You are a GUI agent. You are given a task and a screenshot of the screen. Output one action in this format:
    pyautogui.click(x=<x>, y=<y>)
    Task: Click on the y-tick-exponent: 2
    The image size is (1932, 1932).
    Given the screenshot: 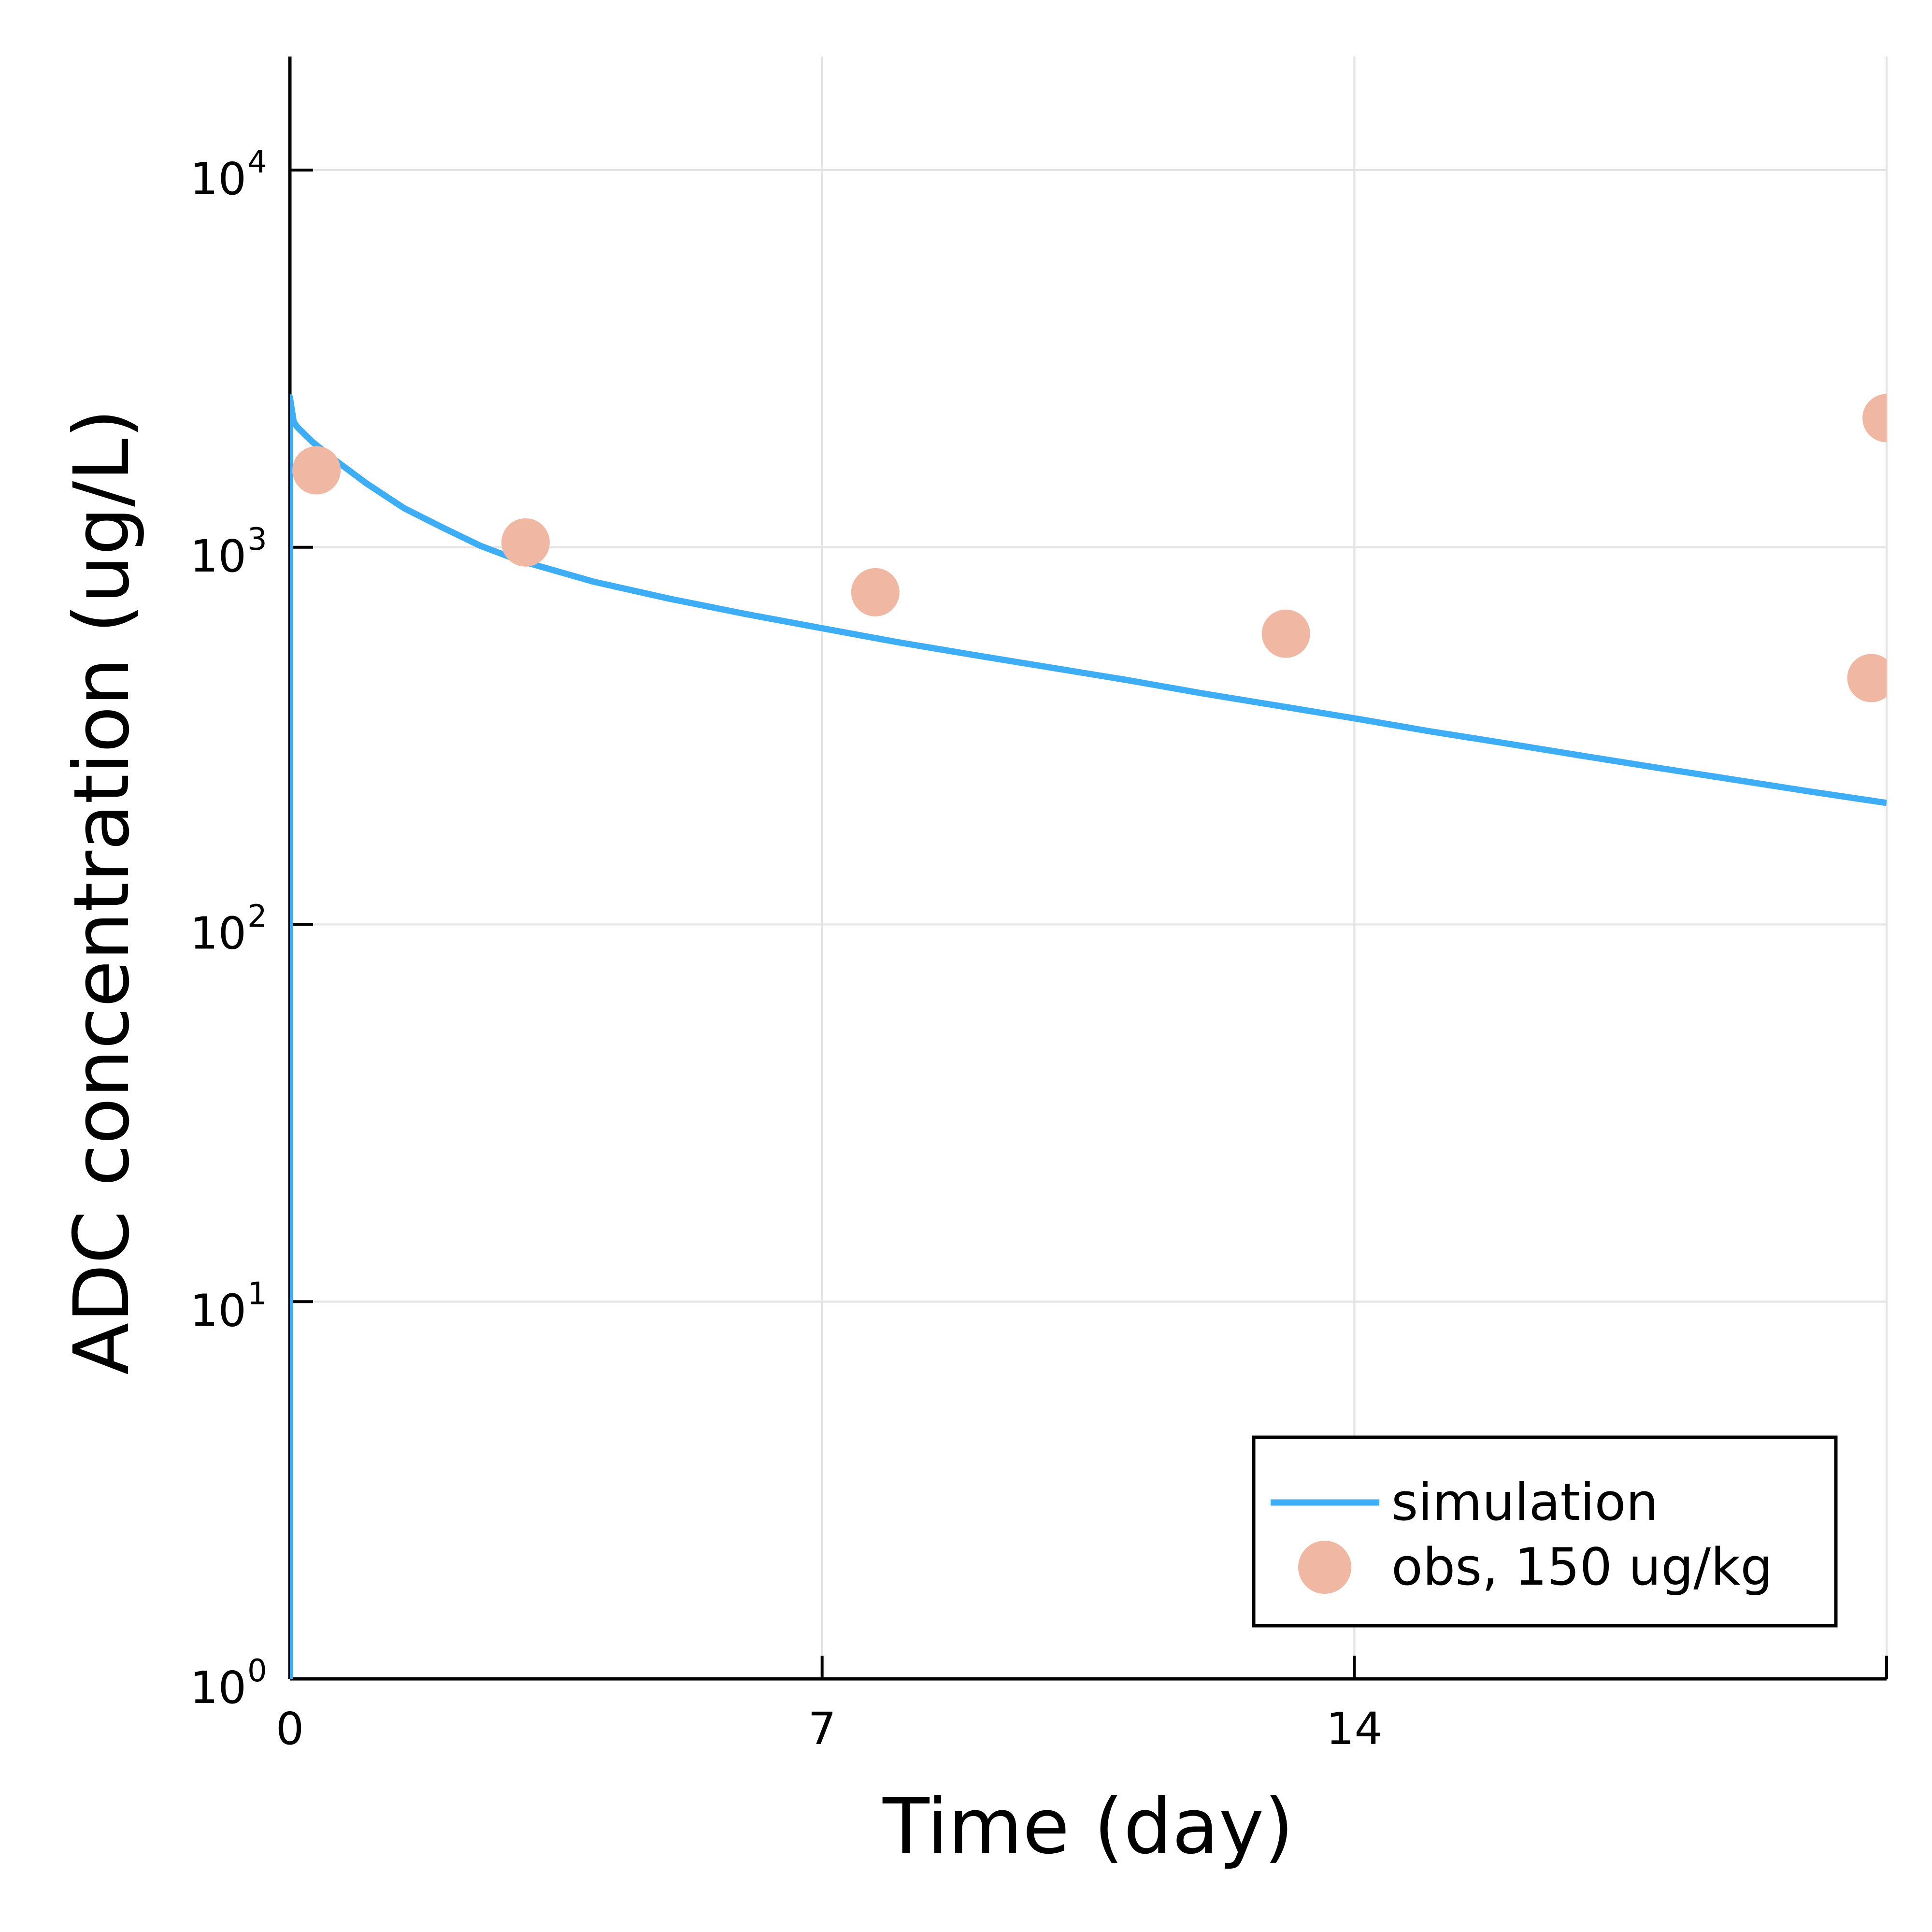 What is the action you would take?
    pyautogui.click(x=257, y=917)
    